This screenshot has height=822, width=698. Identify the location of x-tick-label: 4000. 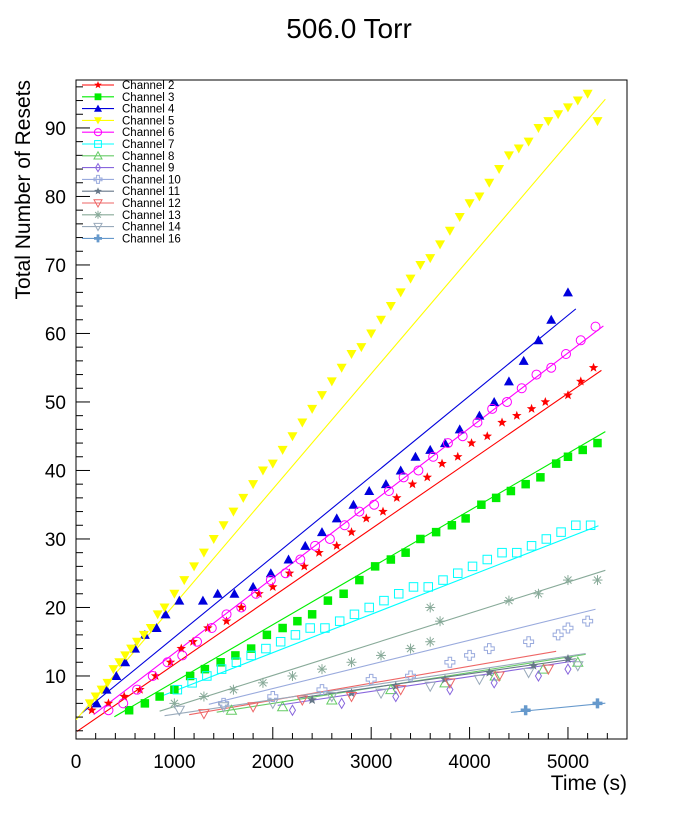
(469, 762).